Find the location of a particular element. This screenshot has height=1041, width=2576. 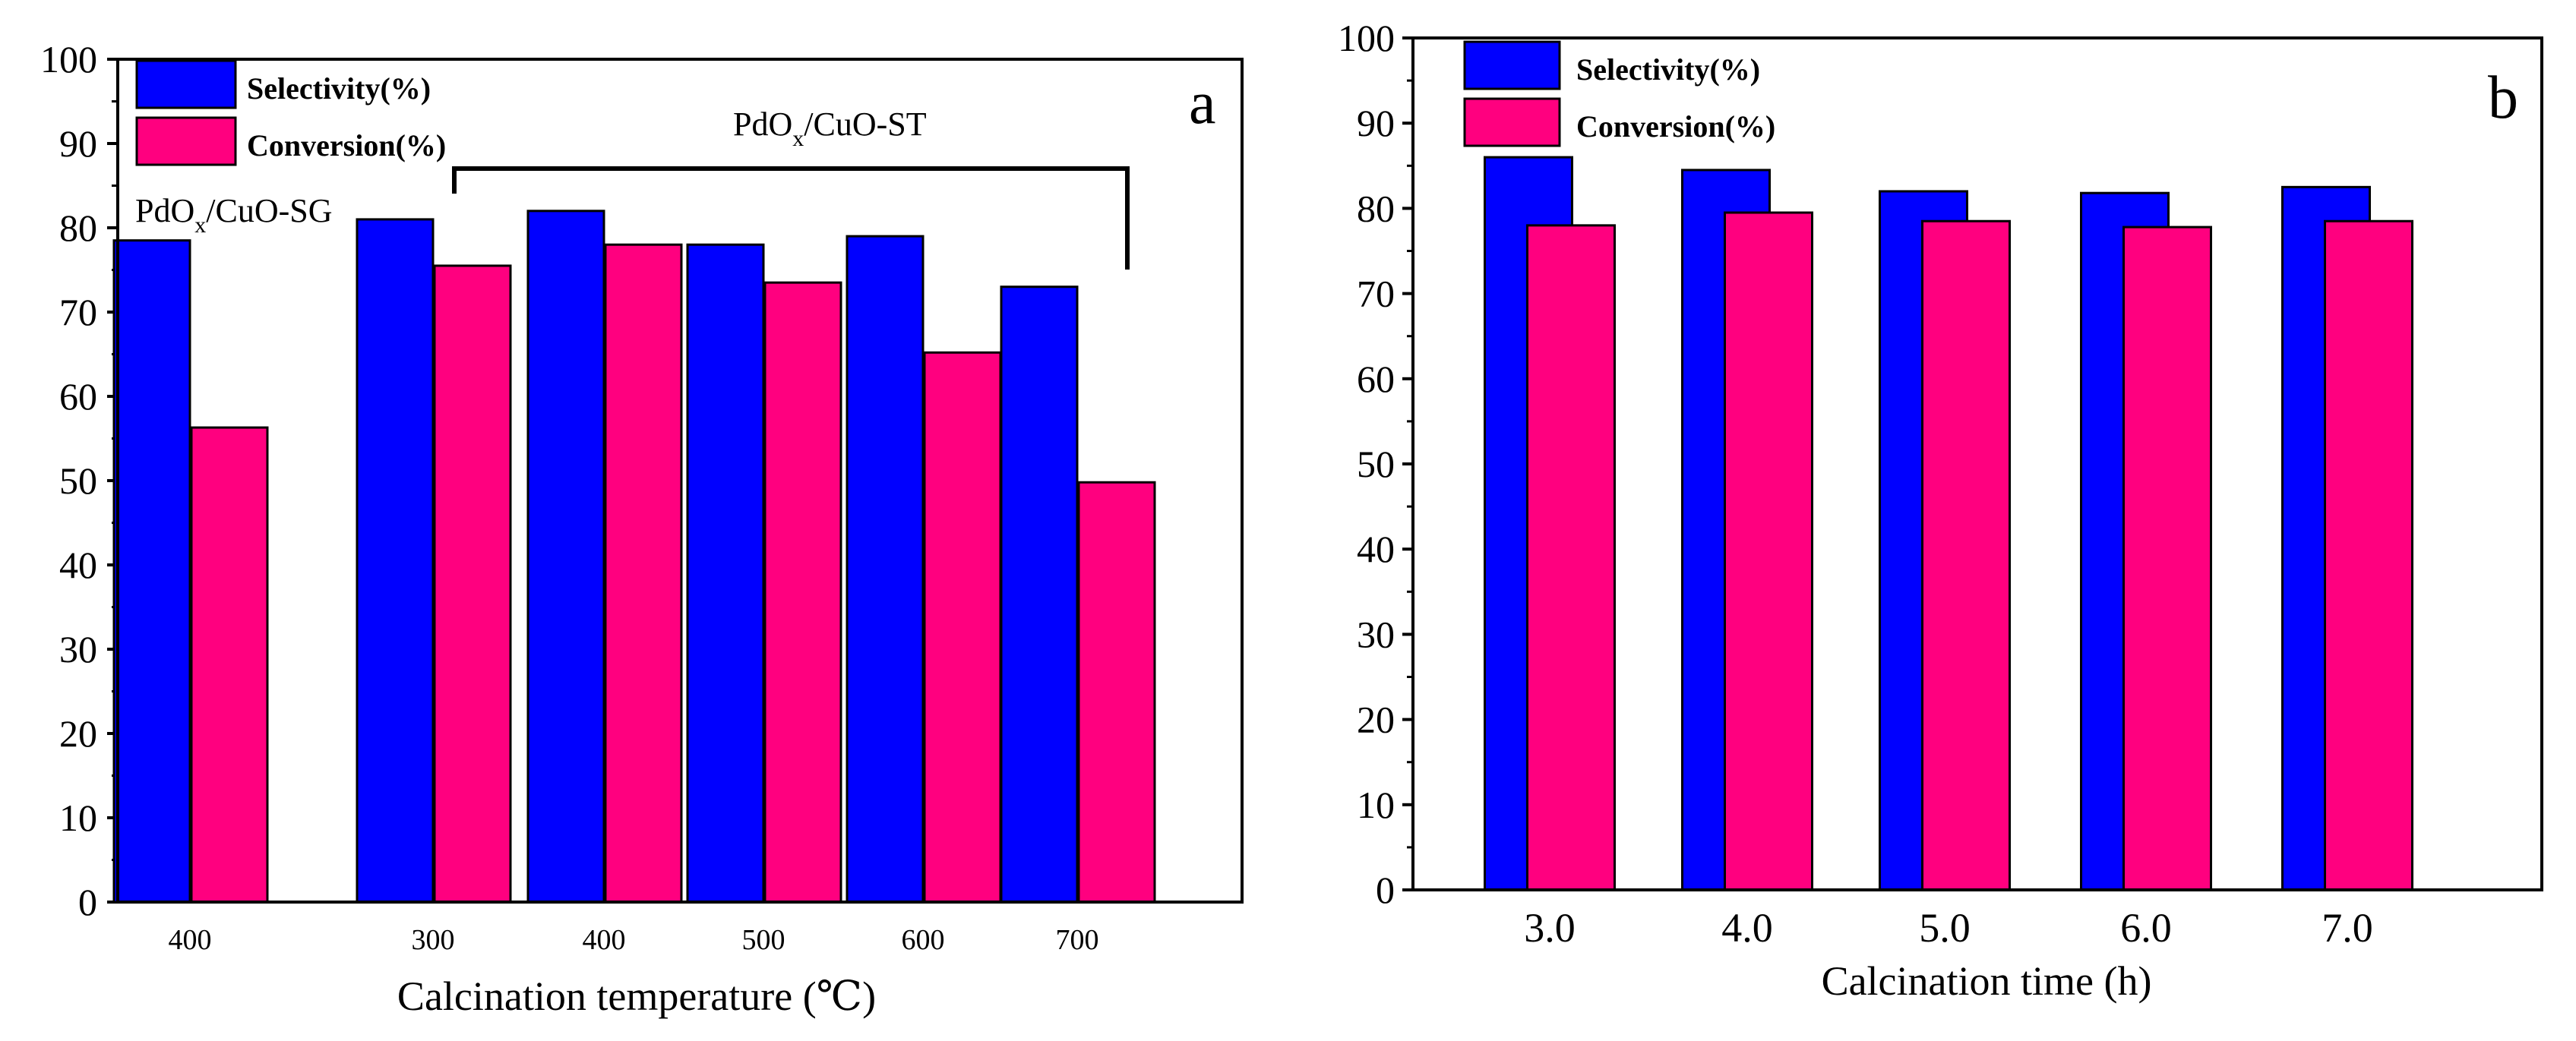

x-tick-labels-a: 400 300 400 500 600 700 is located at coordinates (634, 940).